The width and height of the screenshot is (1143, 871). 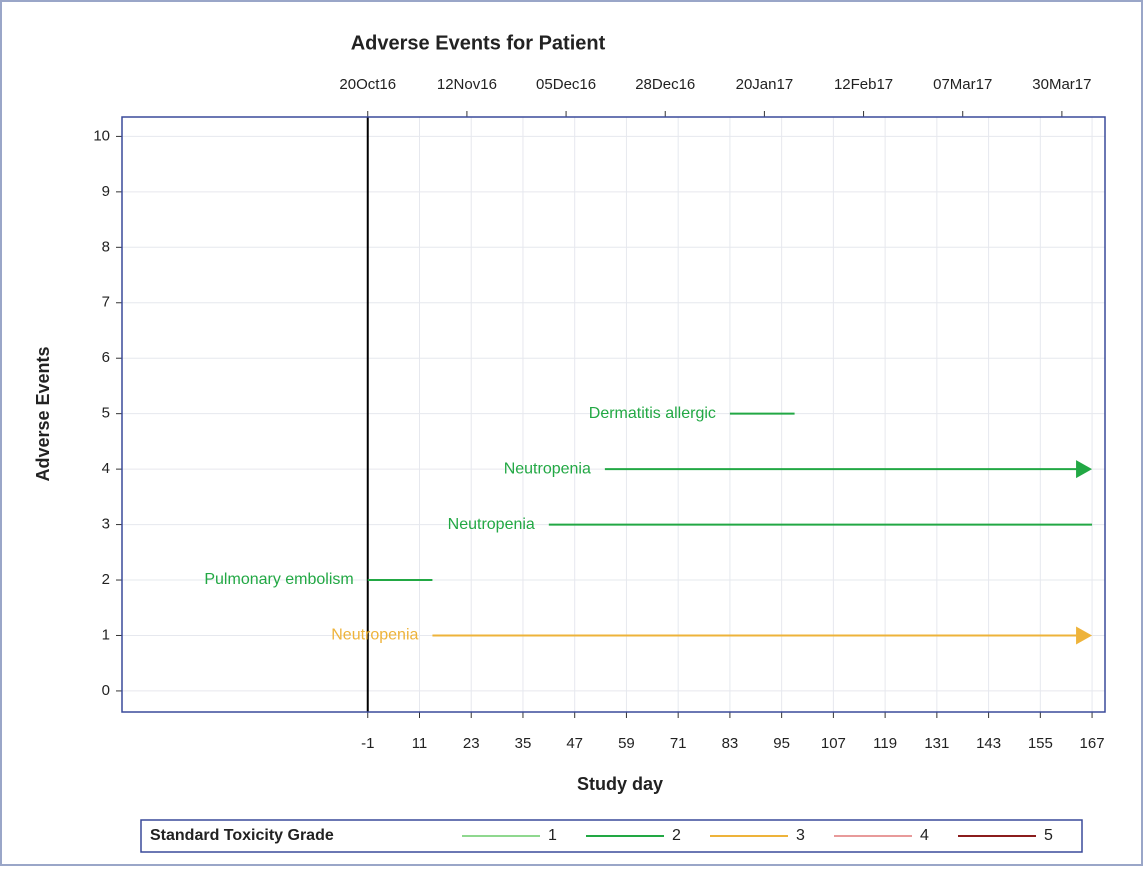 I want to click on x-tick-label: 131, so click(x=936, y=743).